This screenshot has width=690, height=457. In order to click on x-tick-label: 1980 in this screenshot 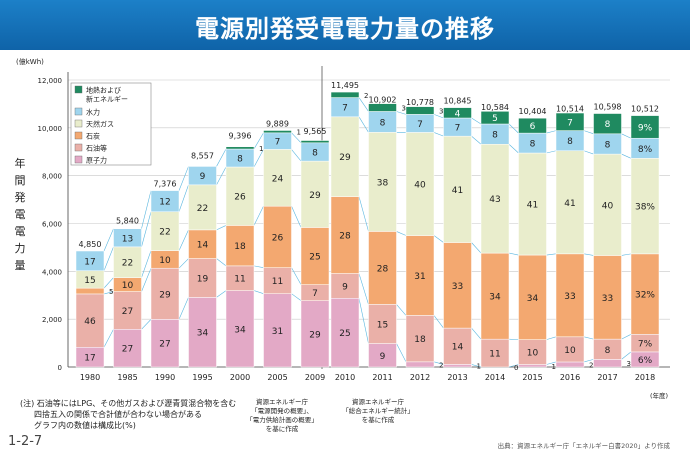, I will do `click(90, 377)`.